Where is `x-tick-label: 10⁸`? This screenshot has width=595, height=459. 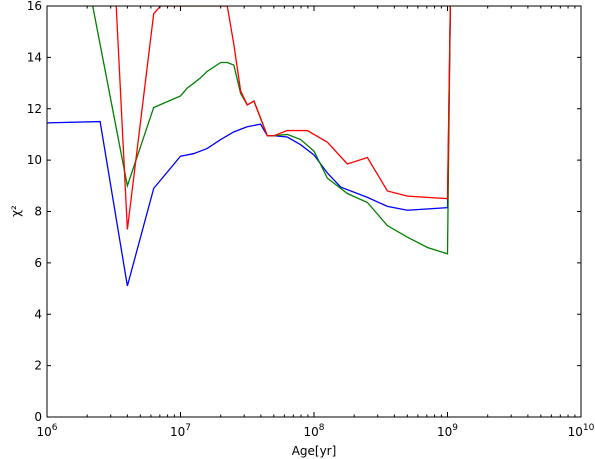 x-tick-label: 10⁸ is located at coordinates (313, 431).